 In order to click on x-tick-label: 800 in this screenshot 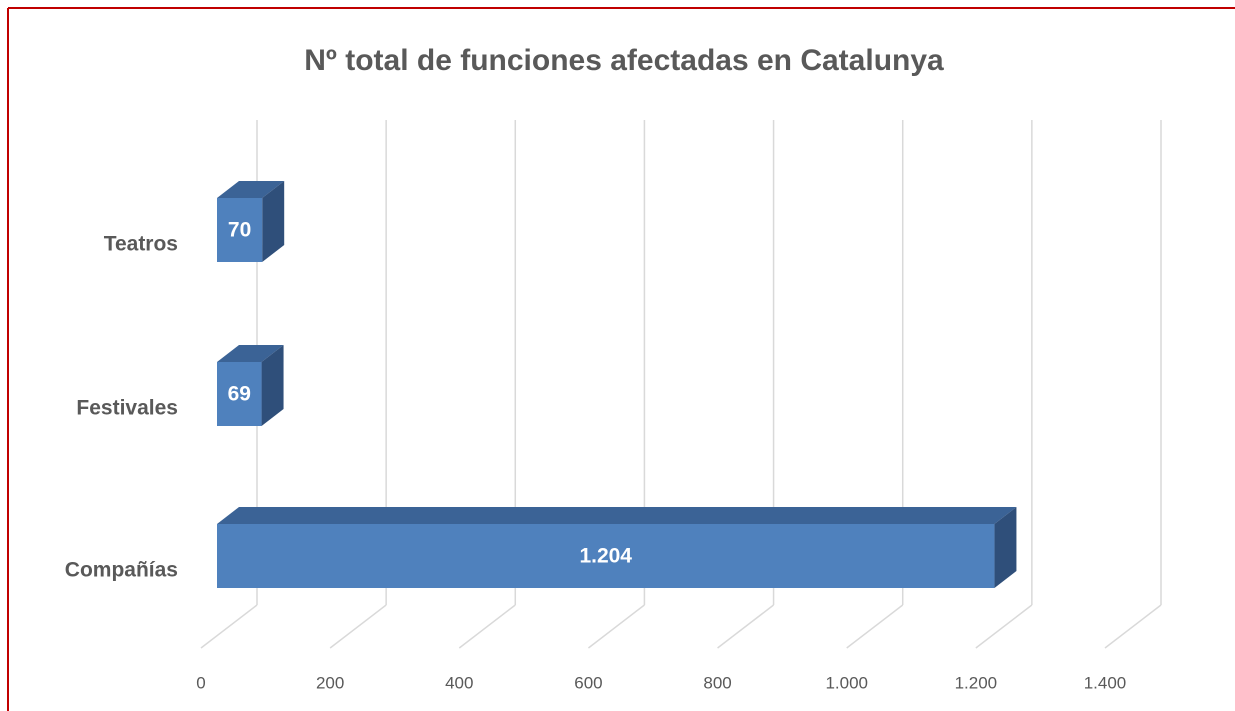, I will do `click(717, 682)`.